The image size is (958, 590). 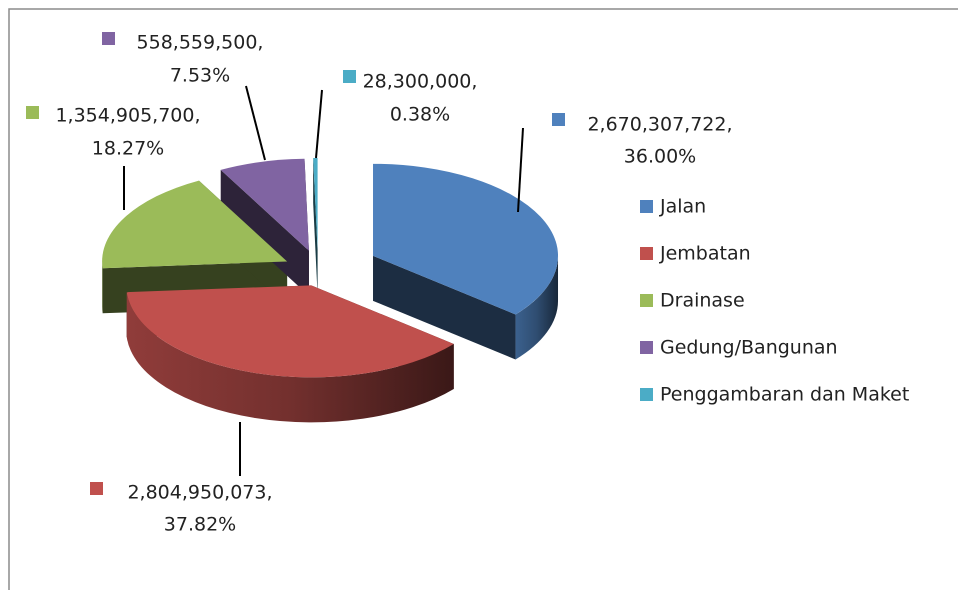 I want to click on legend-label: Jalan, so click(x=682, y=207).